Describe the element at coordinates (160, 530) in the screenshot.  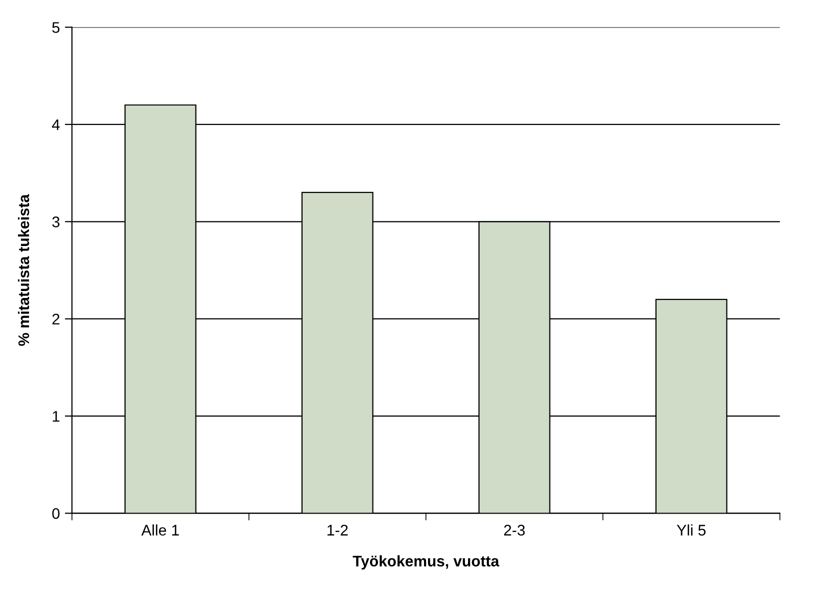
I see `x-tick-label: Alle 1` at that location.